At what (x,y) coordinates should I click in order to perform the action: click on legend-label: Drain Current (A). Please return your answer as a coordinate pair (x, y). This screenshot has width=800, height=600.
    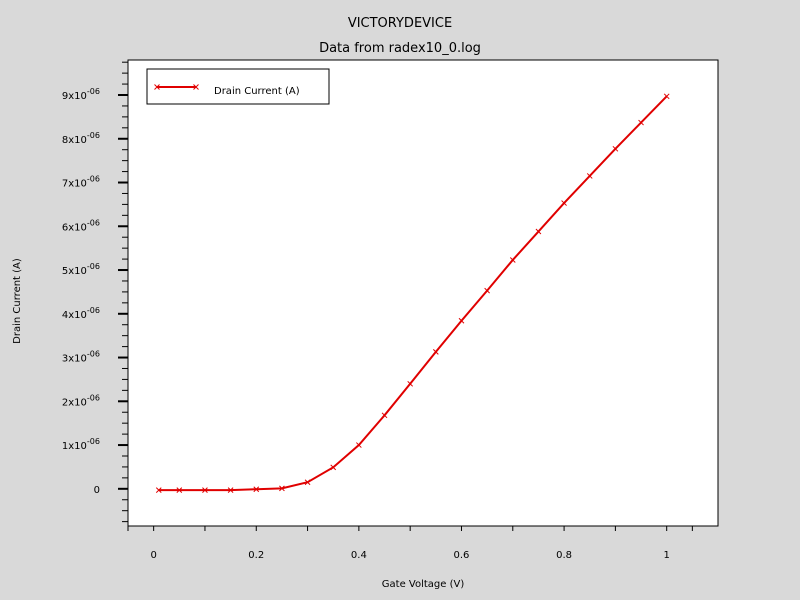
    Looking at the image, I should click on (257, 91).